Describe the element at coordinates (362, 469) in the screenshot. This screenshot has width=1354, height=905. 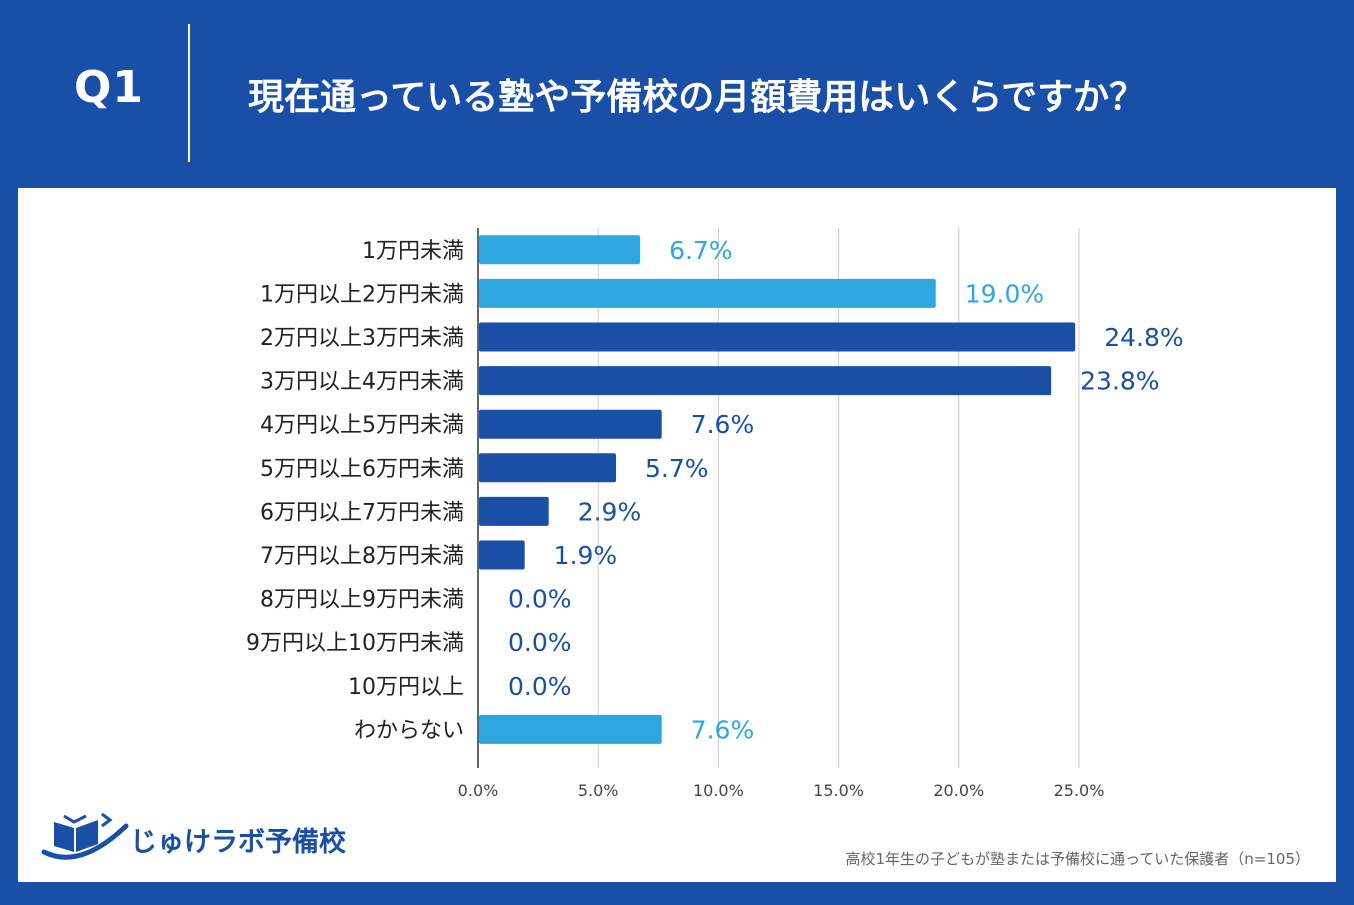
I see `category-label: 5万円以上6万円未満` at that location.